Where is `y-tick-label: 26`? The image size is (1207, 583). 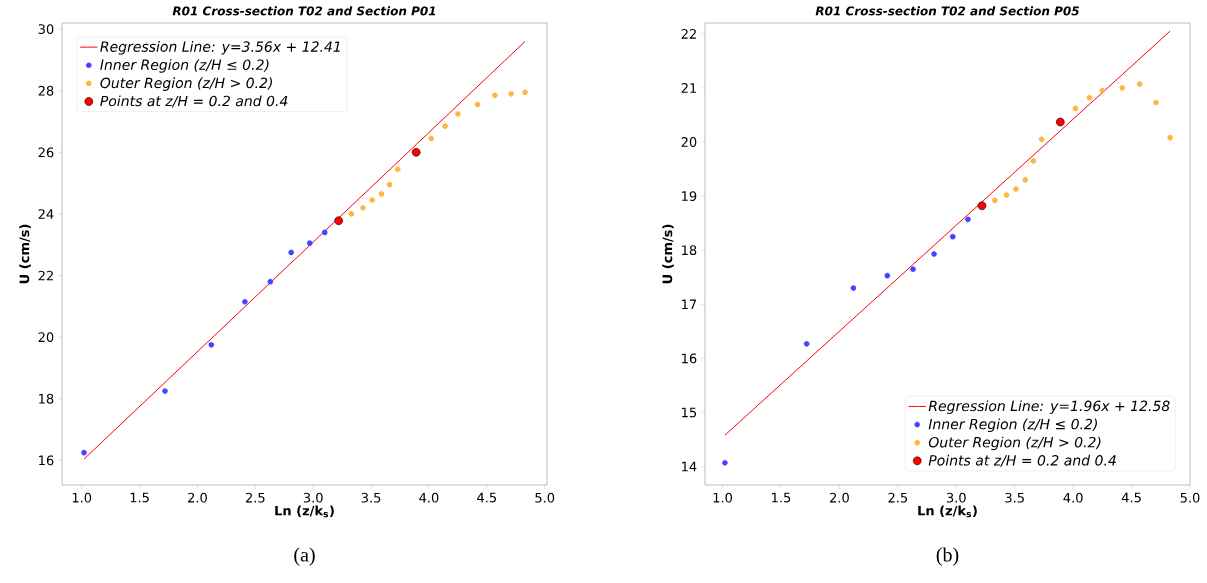 y-tick-label: 26 is located at coordinates (46, 152).